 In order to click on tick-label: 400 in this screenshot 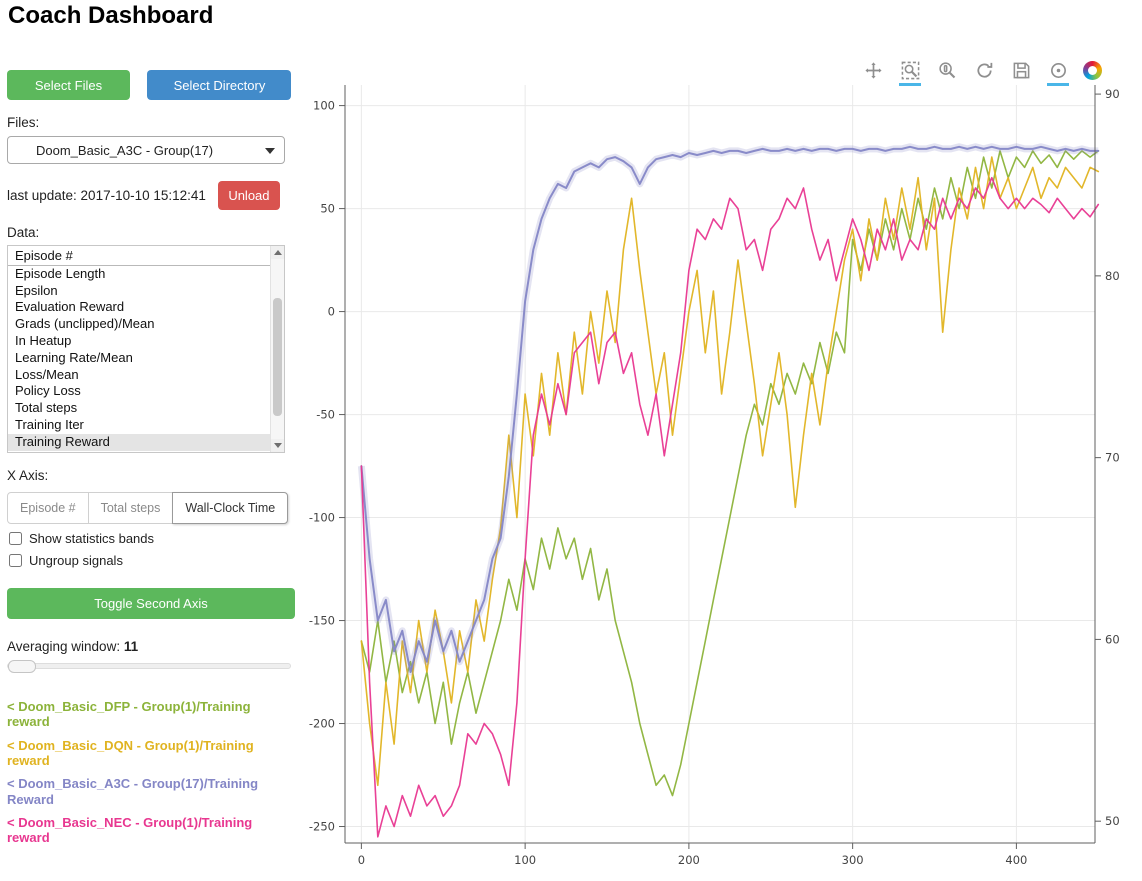, I will do `click(1016, 860)`.